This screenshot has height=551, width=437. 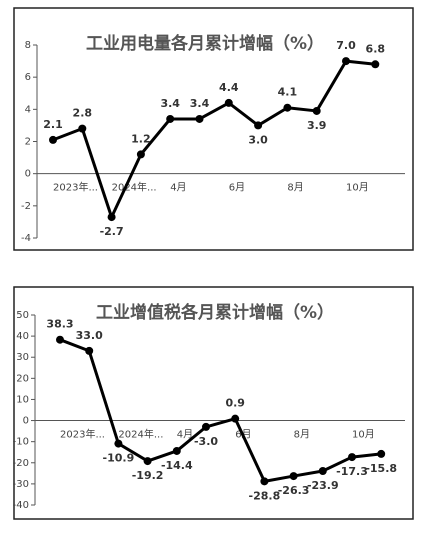 I want to click on y-tick-label: 8, so click(x=28, y=45).